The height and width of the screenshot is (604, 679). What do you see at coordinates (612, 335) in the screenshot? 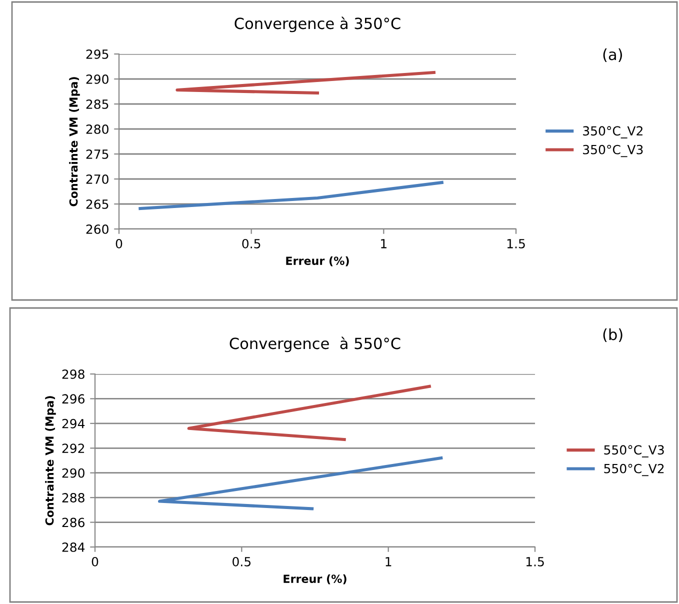
I see `text: (b)` at bounding box center [612, 335].